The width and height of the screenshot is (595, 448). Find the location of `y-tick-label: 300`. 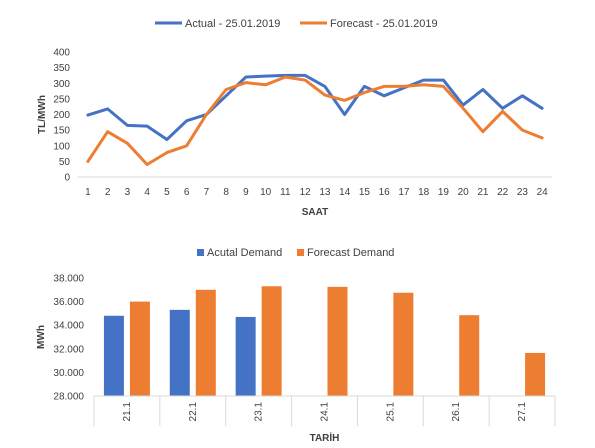

y-tick-label: 300 is located at coordinates (61, 84).